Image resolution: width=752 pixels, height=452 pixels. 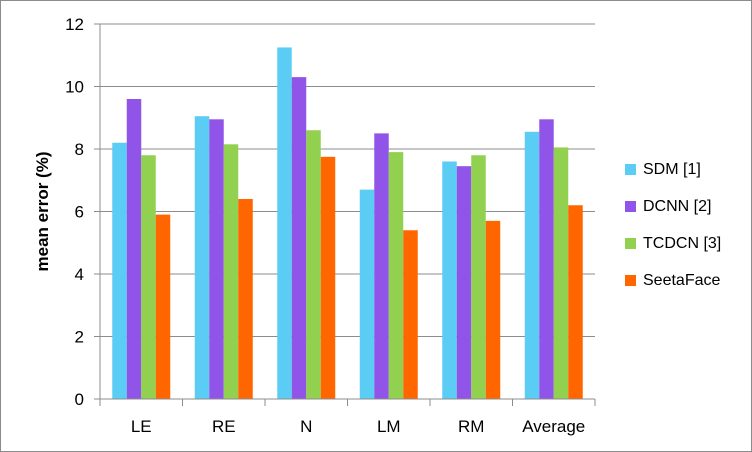 What do you see at coordinates (673, 225) in the screenshot?
I see `legend: SDM [1] DCNN [2] TCDCN [3] SeetaFace` at bounding box center [673, 225].